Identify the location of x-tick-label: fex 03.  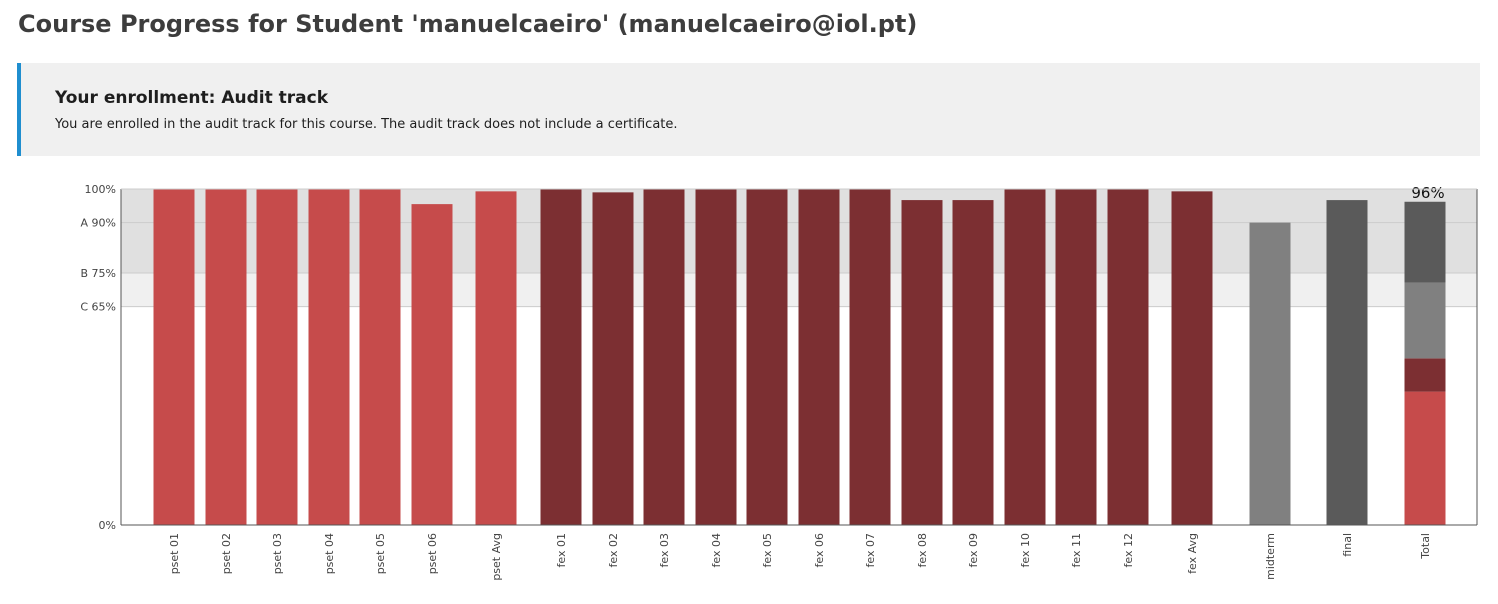
(664, 550).